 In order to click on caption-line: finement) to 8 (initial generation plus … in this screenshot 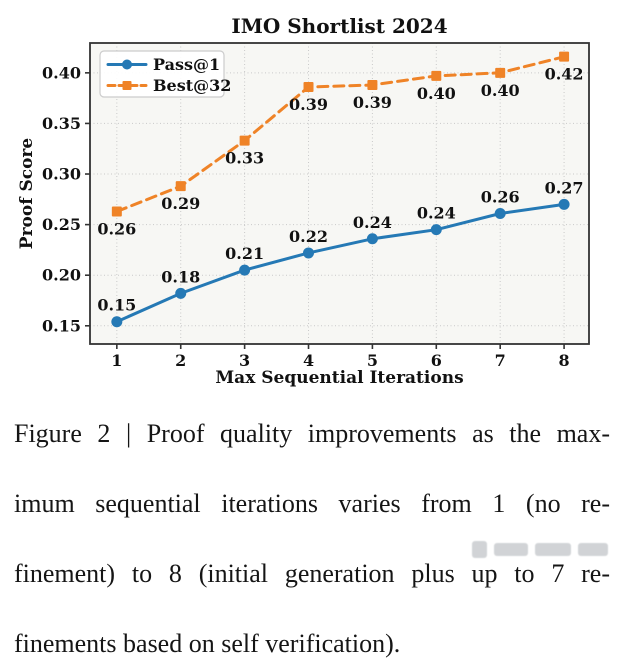, I will do `click(312, 573)`.